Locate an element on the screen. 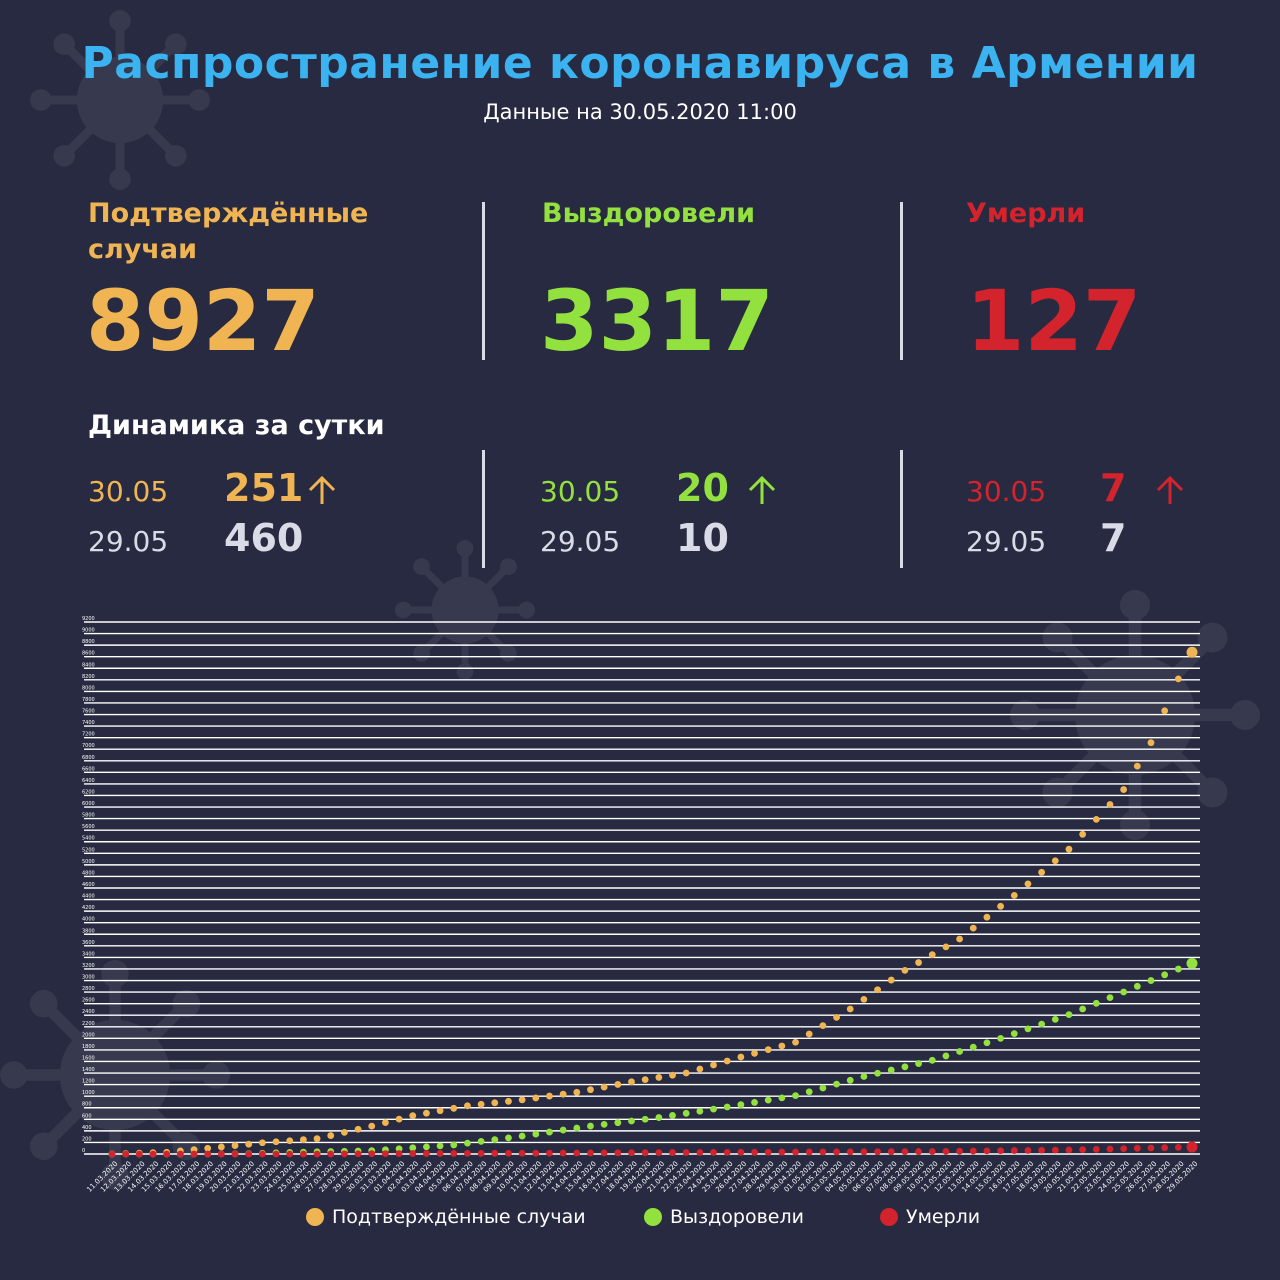  y-tick-label: 1800 is located at coordinates (88, 1047).